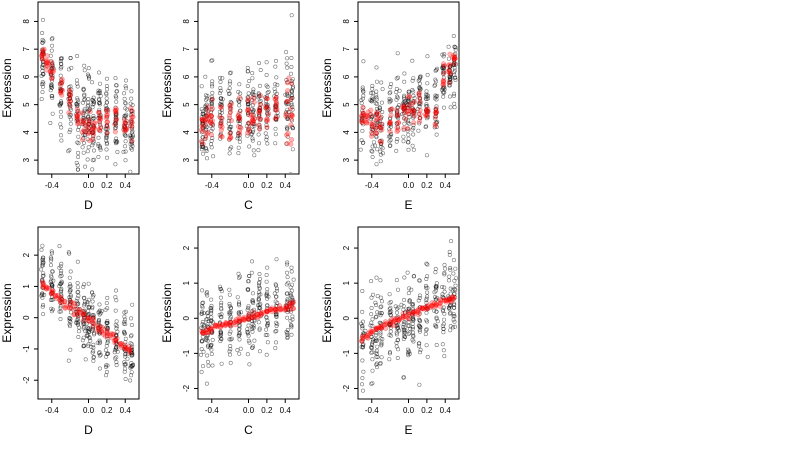 This screenshot has width=800, height=450. What do you see at coordinates (346, 388) in the screenshot?
I see `y-tick-label: -2` at bounding box center [346, 388].